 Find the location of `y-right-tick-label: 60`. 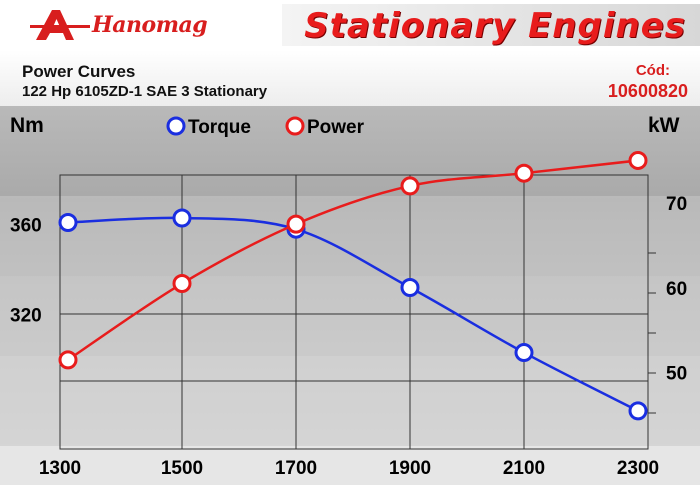

y-right-tick-label: 60 is located at coordinates (676, 289).